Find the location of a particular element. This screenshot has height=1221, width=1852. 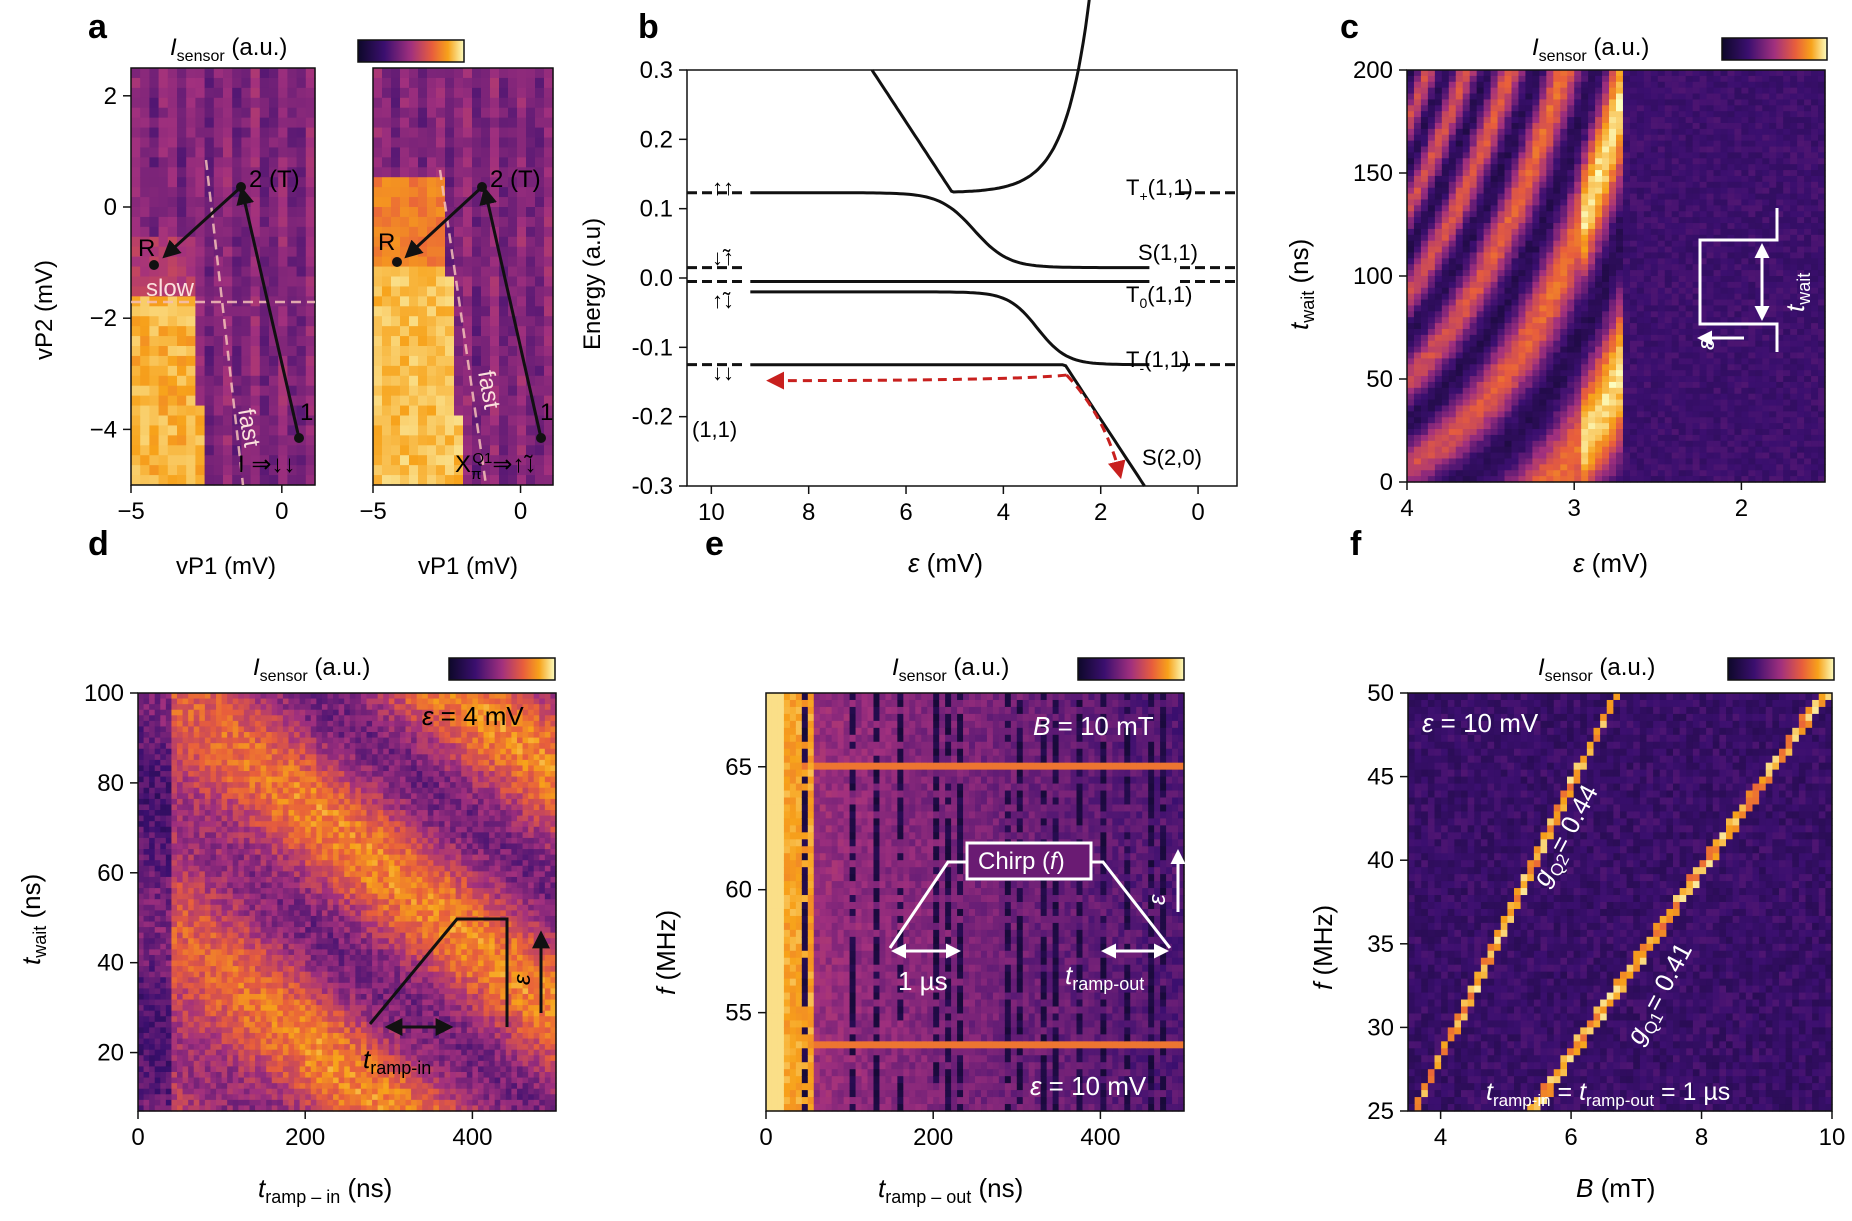

y-tick-label: -0.2 is located at coordinates (652, 417).